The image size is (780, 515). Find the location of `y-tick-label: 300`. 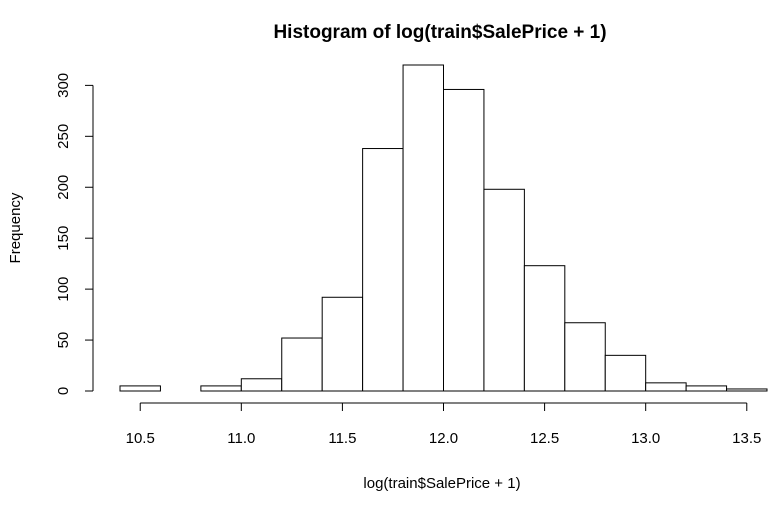

y-tick-label: 300 is located at coordinates (63, 85).